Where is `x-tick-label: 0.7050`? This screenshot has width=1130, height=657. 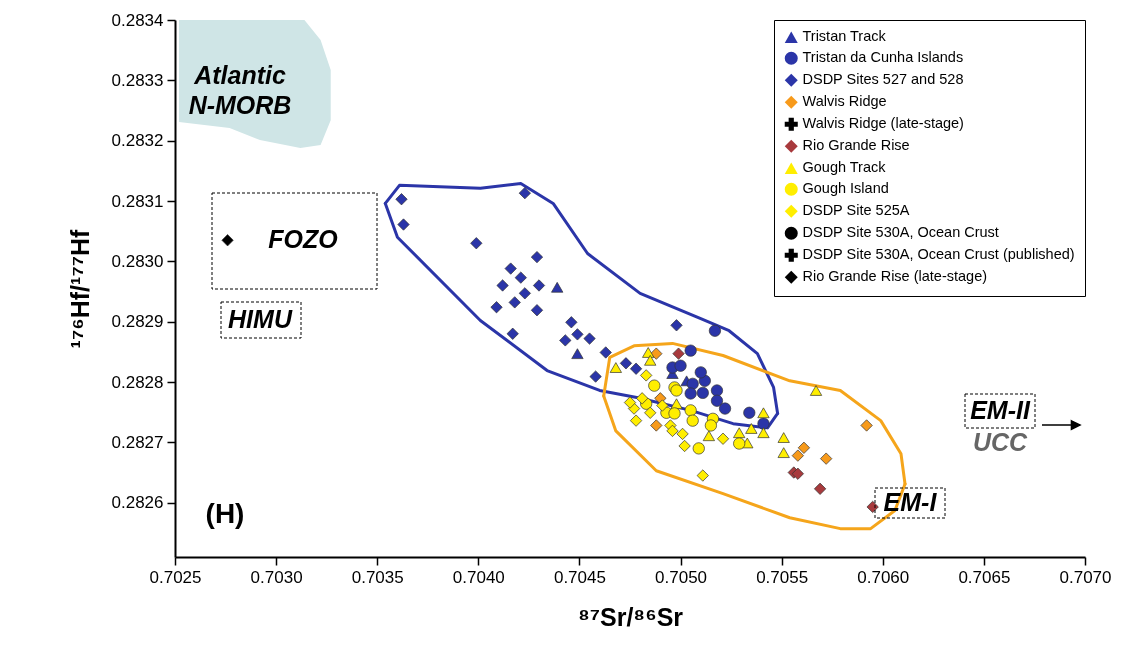 x-tick-label: 0.7050 is located at coordinates (681, 577).